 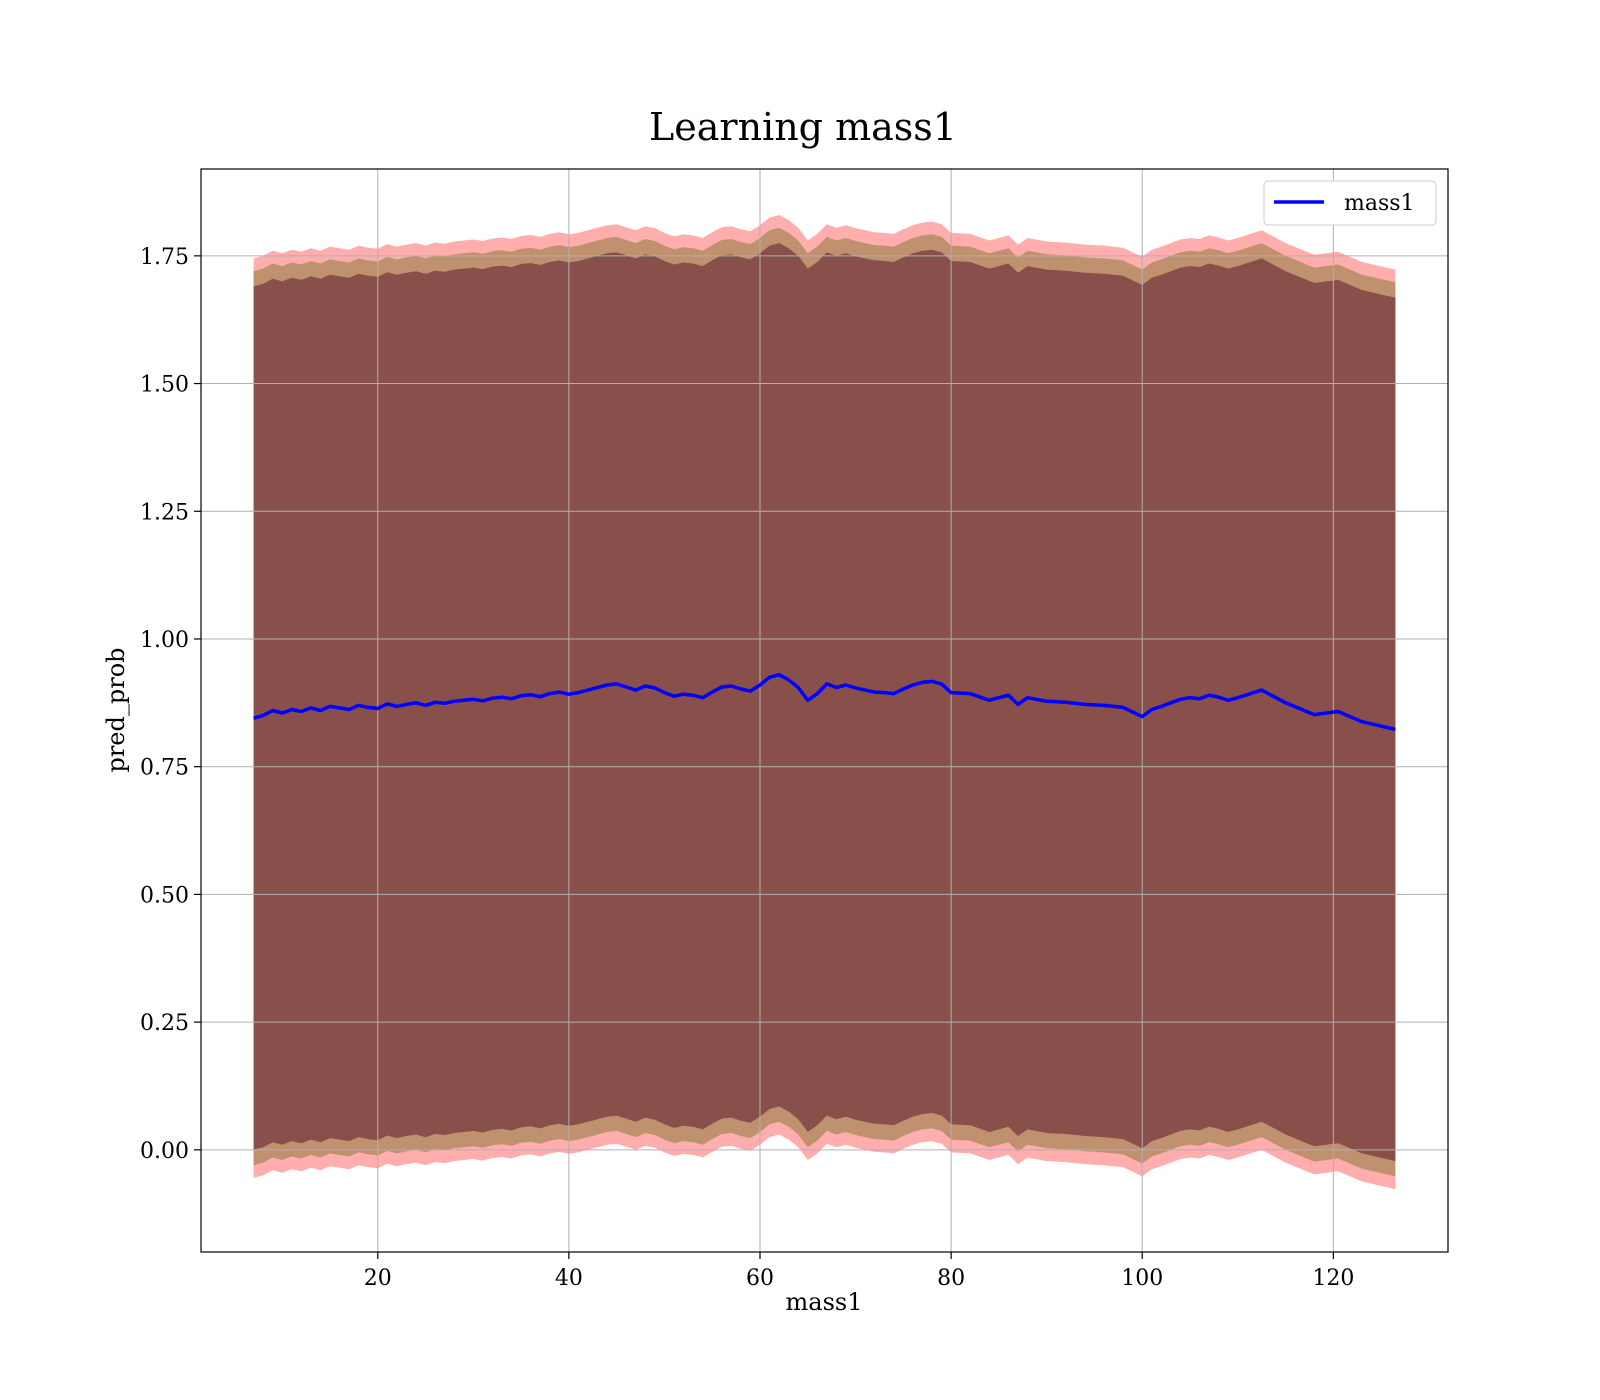 What do you see at coordinates (164, 640) in the screenshot?
I see `y-tick-label: 1.00` at bounding box center [164, 640].